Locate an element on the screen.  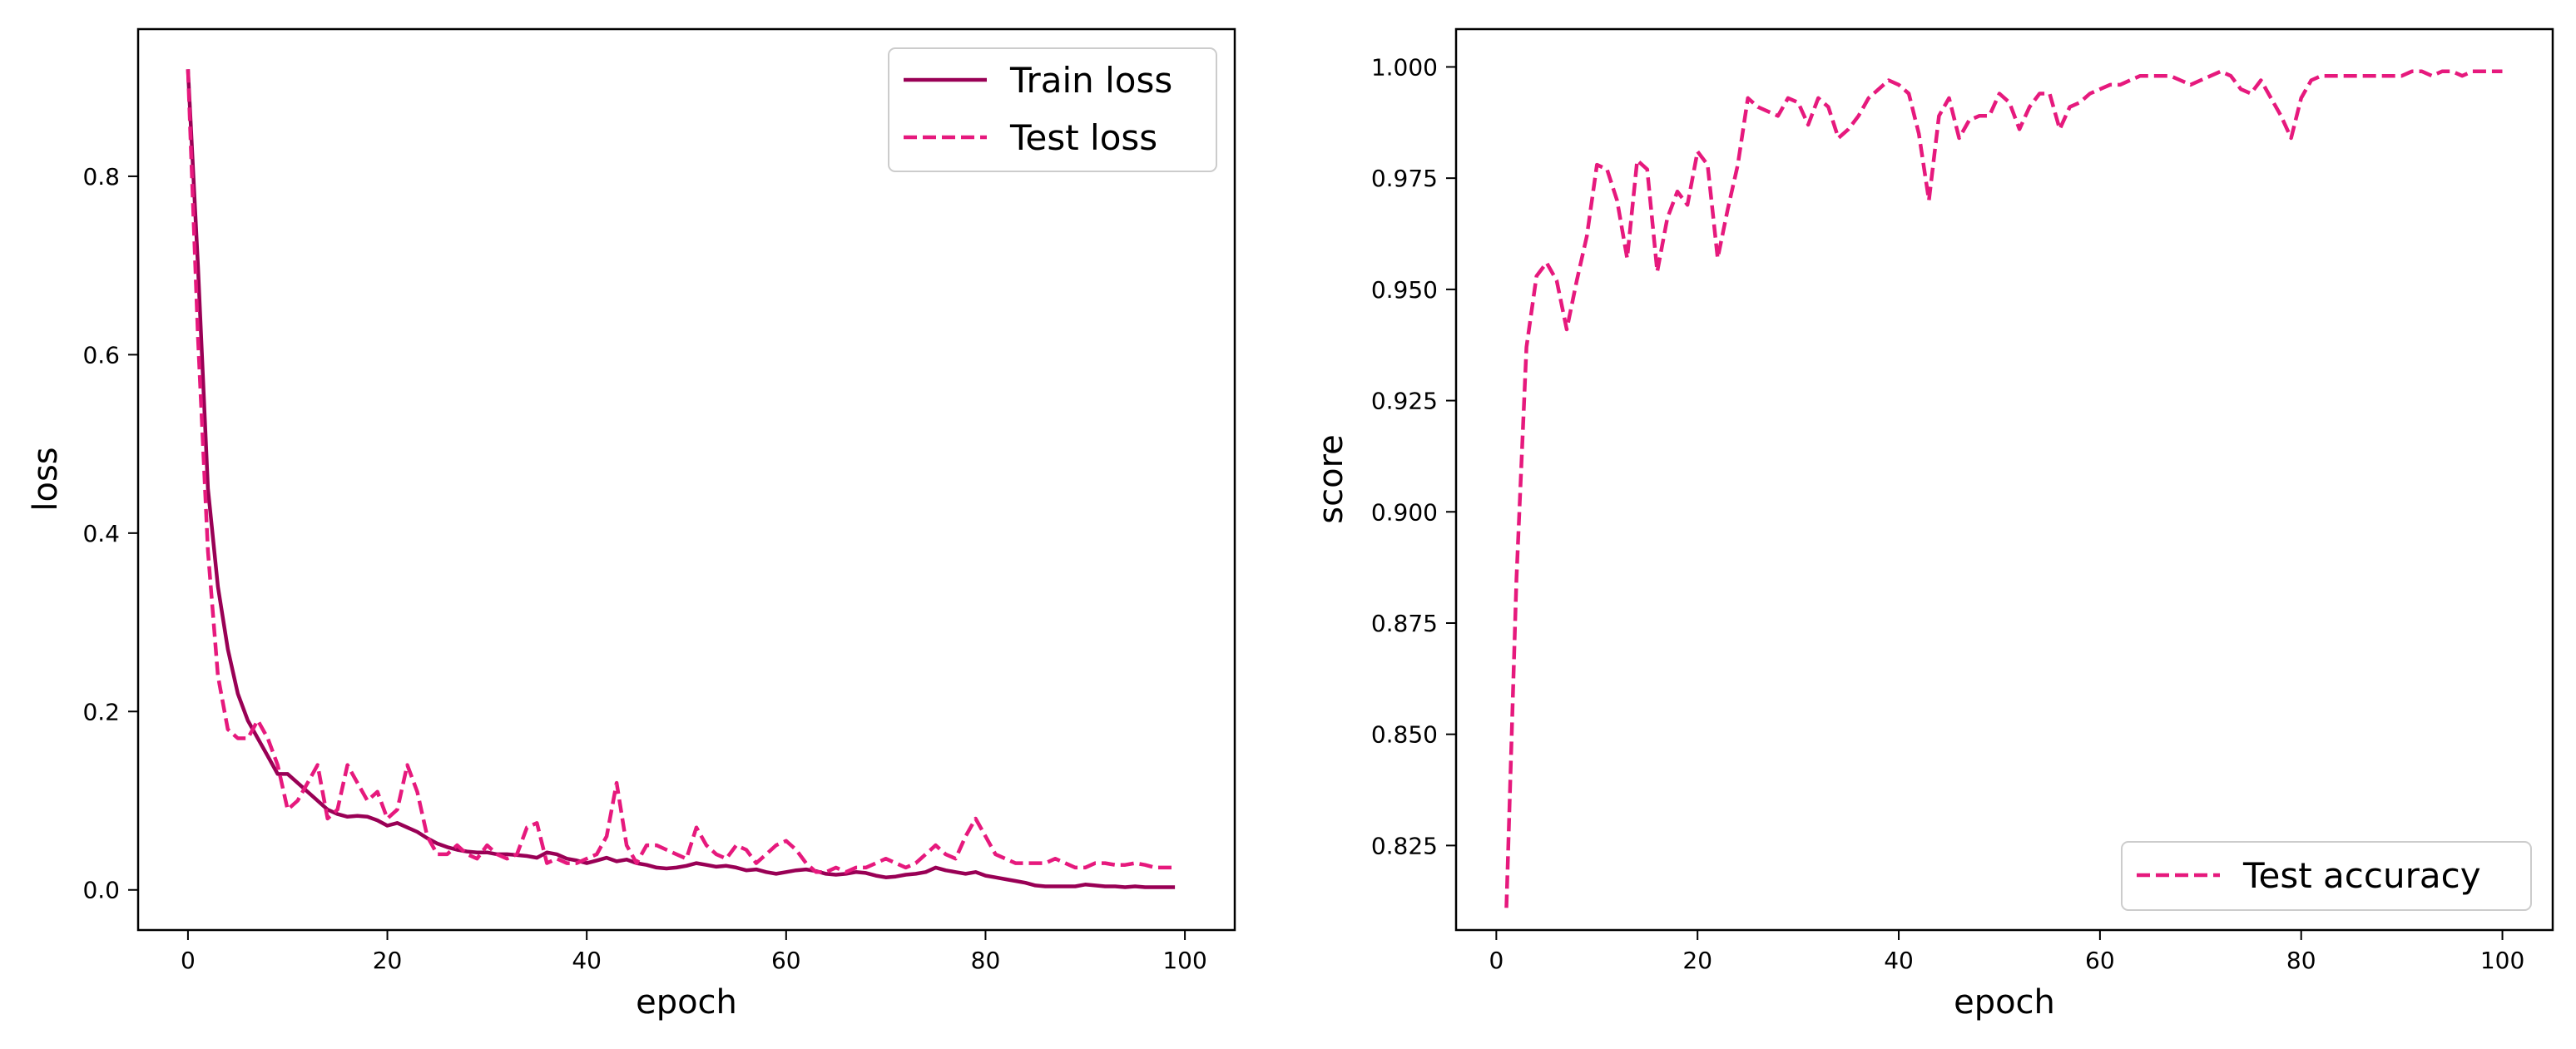
loss-y-tick-label: 0.2 is located at coordinates (101, 711).